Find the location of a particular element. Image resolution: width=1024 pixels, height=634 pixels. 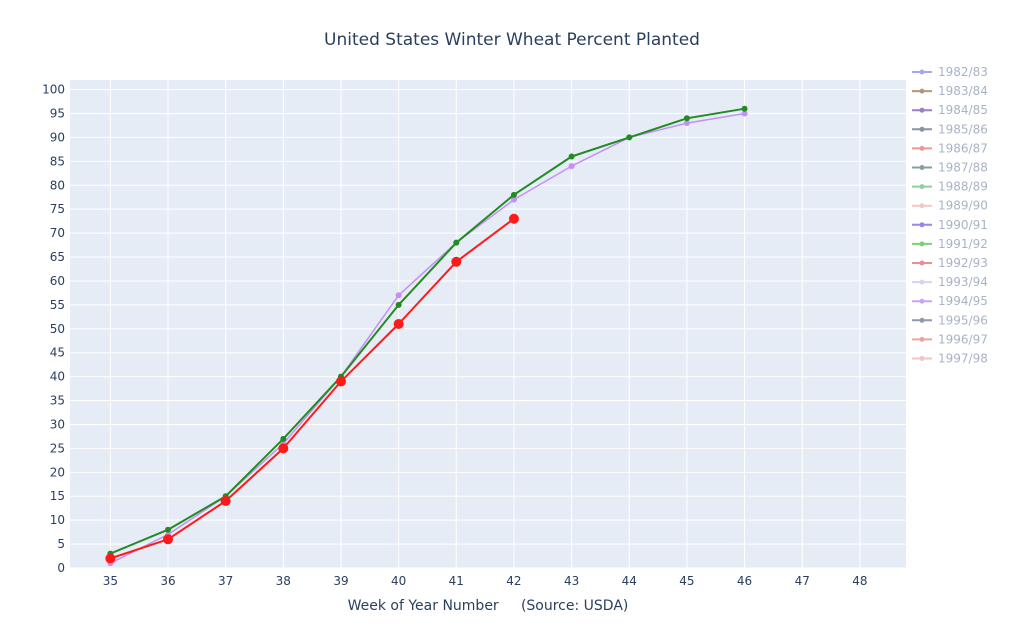

x-tick-label: 39 is located at coordinates (340, 581).